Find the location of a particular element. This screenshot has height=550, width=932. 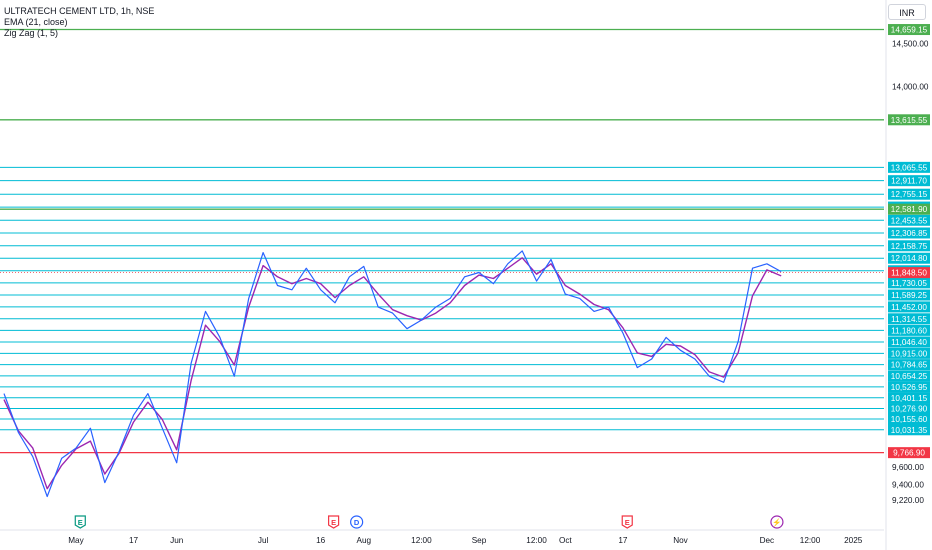

level-cyan-10-tag is located at coordinates (909, 295).